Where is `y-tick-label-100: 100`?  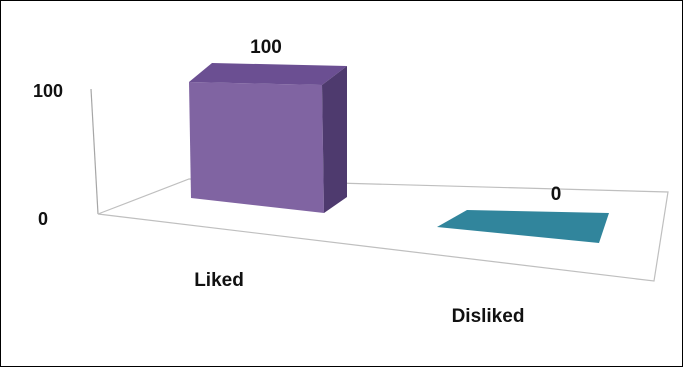
y-tick-label-100: 100 is located at coordinates (48, 91).